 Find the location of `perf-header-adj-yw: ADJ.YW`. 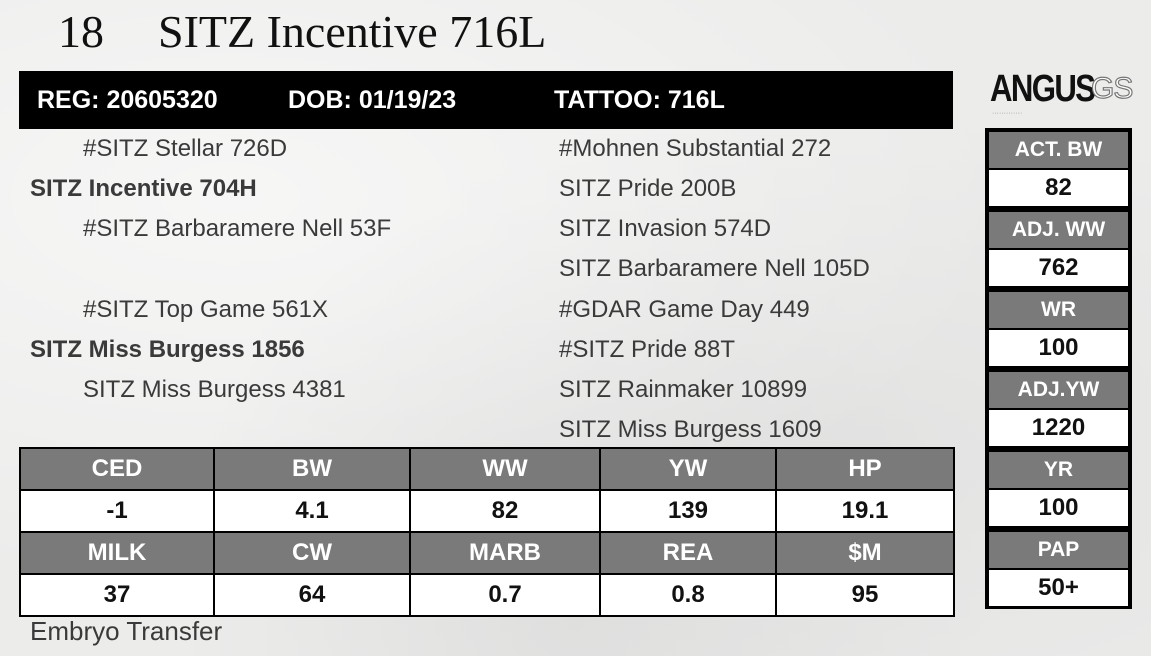

perf-header-adj-yw: ADJ.YW is located at coordinates (1058, 390).